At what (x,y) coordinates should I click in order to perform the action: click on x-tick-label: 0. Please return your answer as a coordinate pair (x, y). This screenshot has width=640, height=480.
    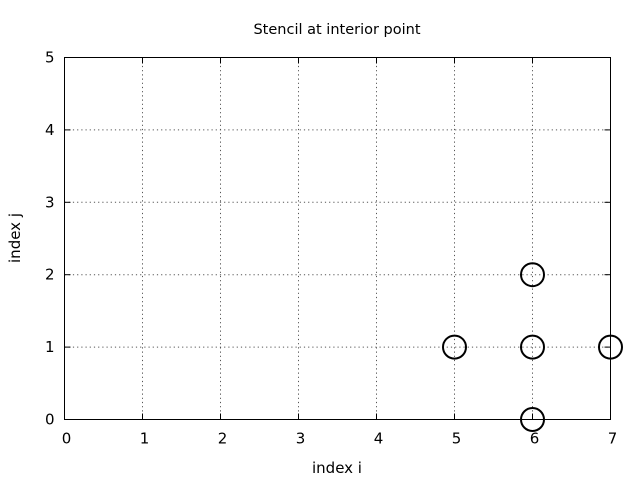
    Looking at the image, I should click on (67, 439).